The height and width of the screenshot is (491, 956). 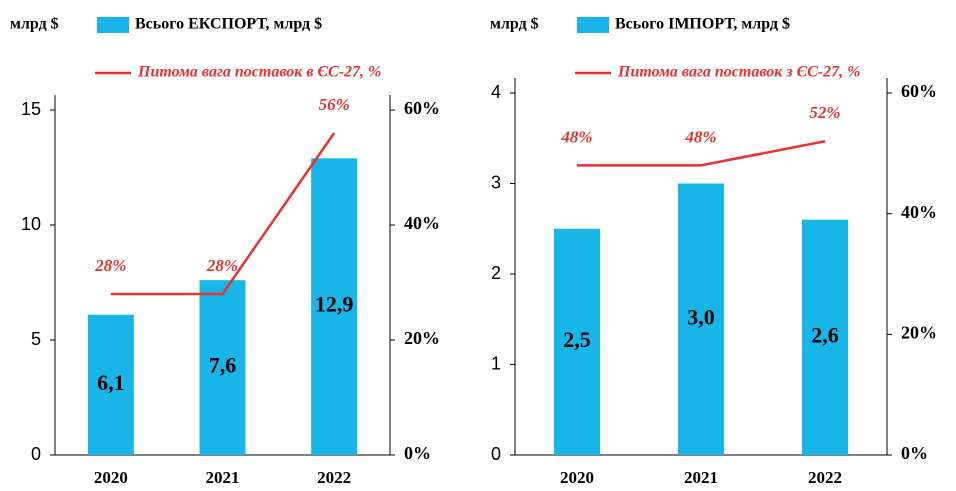 What do you see at coordinates (496, 182) in the screenshot?
I see `y-tick-label: 3` at bounding box center [496, 182].